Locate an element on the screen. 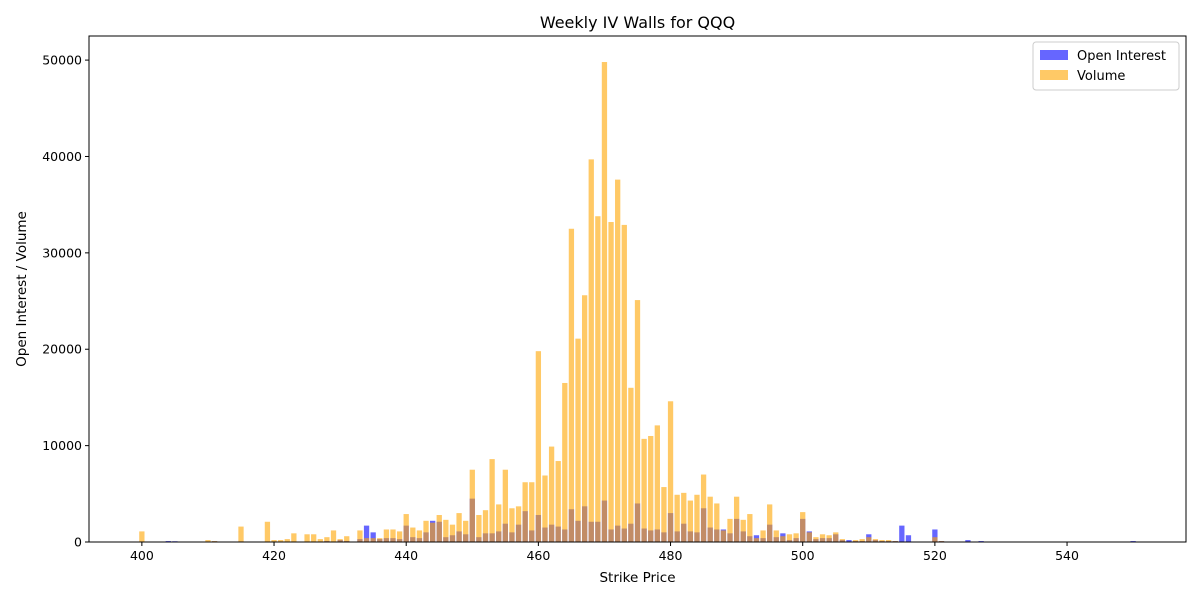 The width and height of the screenshot is (1200, 600). x-tick-label: 480 is located at coordinates (671, 555).